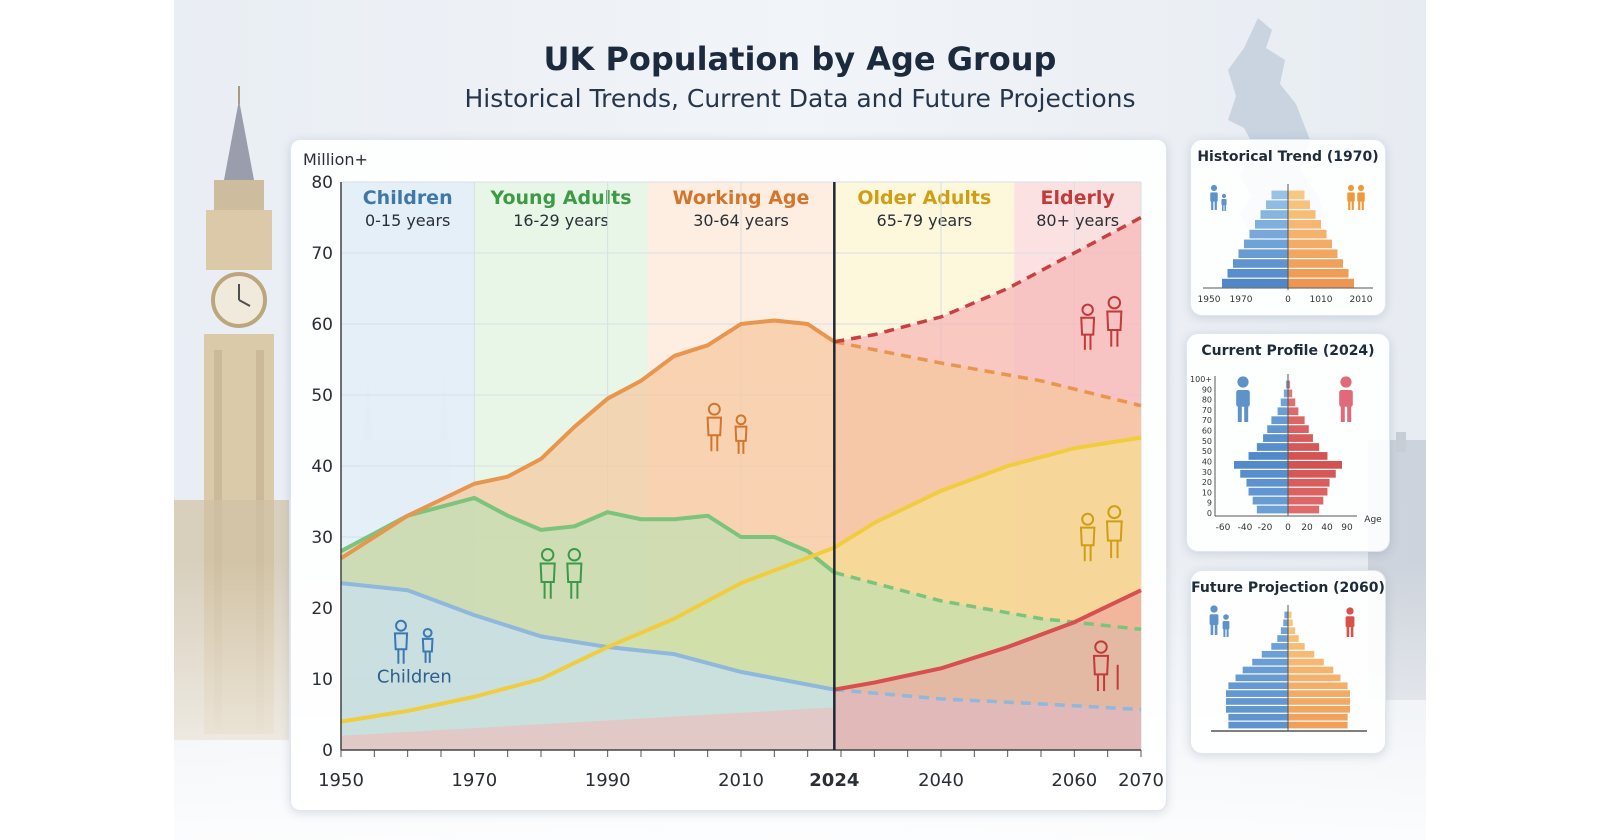 Image resolution: width=1600 pixels, height=840 pixels. I want to click on current-y-tick-0: 100+, so click(1201, 379).